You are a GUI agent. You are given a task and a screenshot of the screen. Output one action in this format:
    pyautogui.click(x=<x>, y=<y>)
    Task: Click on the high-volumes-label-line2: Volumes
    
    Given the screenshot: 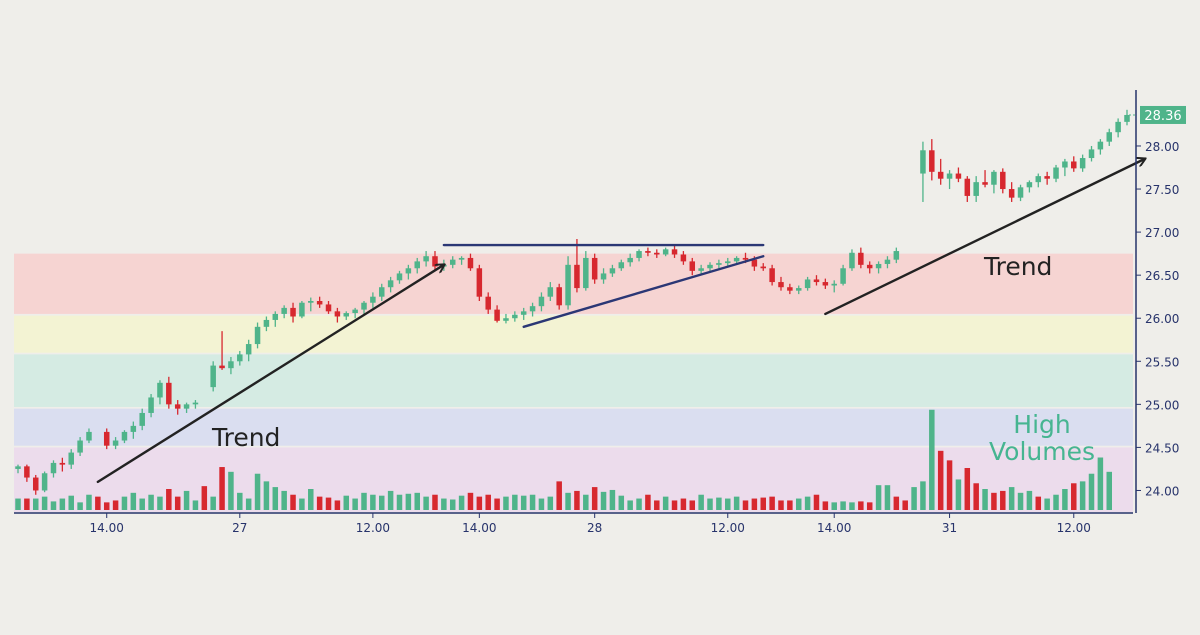 What is the action you would take?
    pyautogui.click(x=1042, y=451)
    